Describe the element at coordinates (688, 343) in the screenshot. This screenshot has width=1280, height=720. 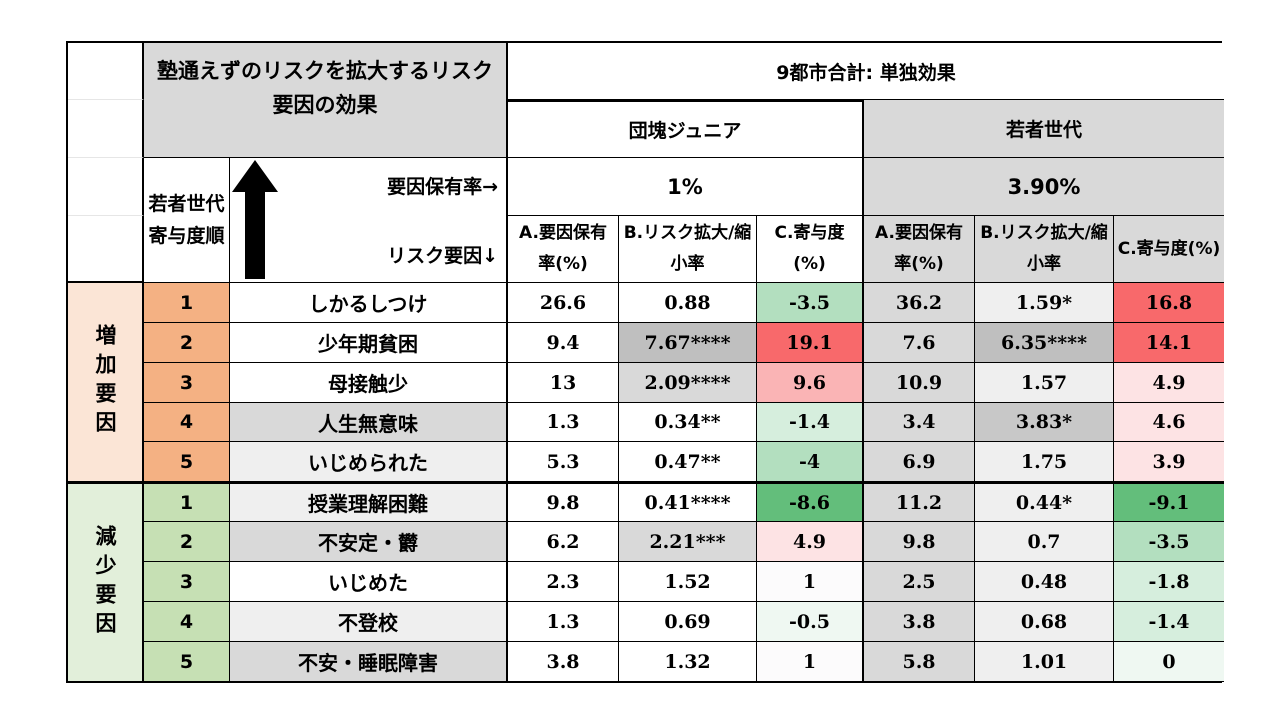
I see `value-b1: 7.67****` at that location.